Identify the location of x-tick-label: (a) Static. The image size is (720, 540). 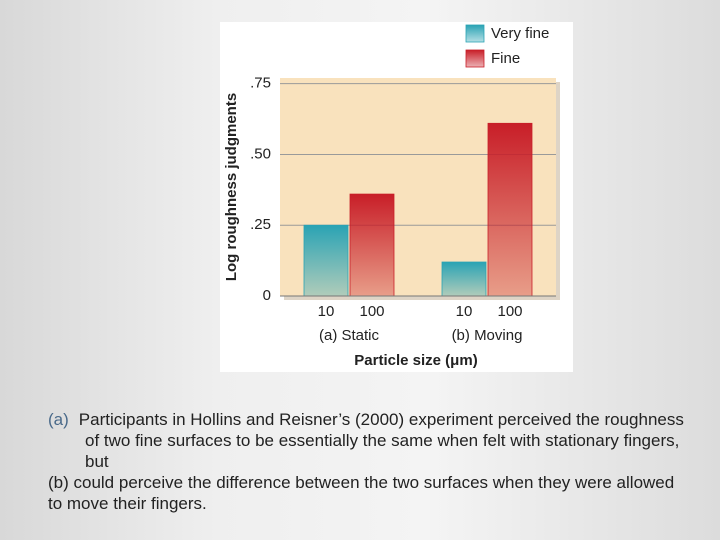
(349, 335).